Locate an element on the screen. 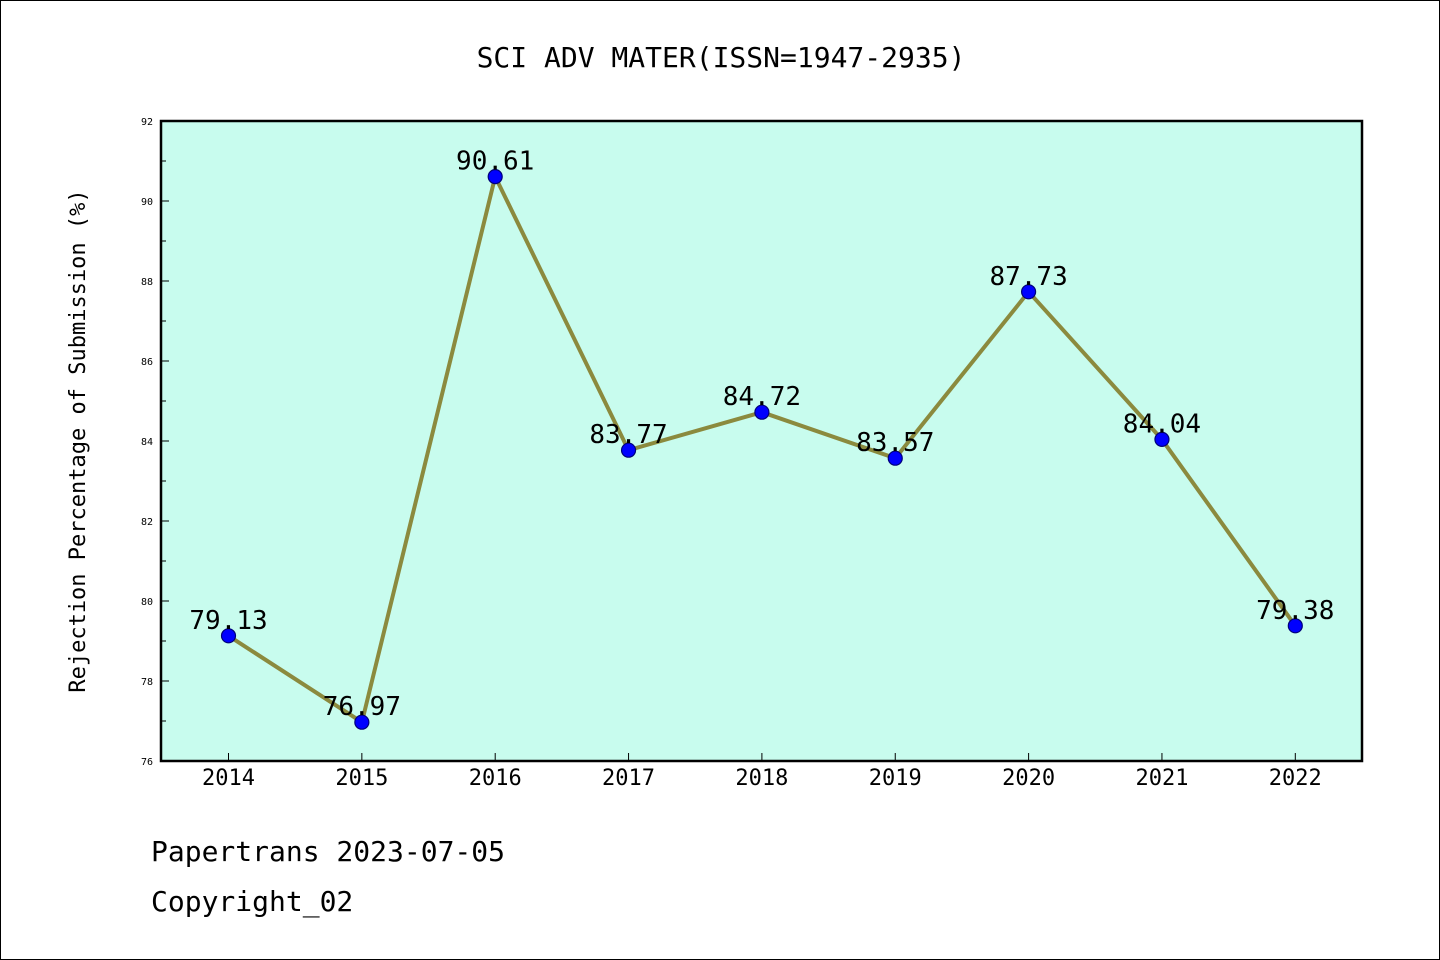  data-label: 79.13 is located at coordinates (228, 621).